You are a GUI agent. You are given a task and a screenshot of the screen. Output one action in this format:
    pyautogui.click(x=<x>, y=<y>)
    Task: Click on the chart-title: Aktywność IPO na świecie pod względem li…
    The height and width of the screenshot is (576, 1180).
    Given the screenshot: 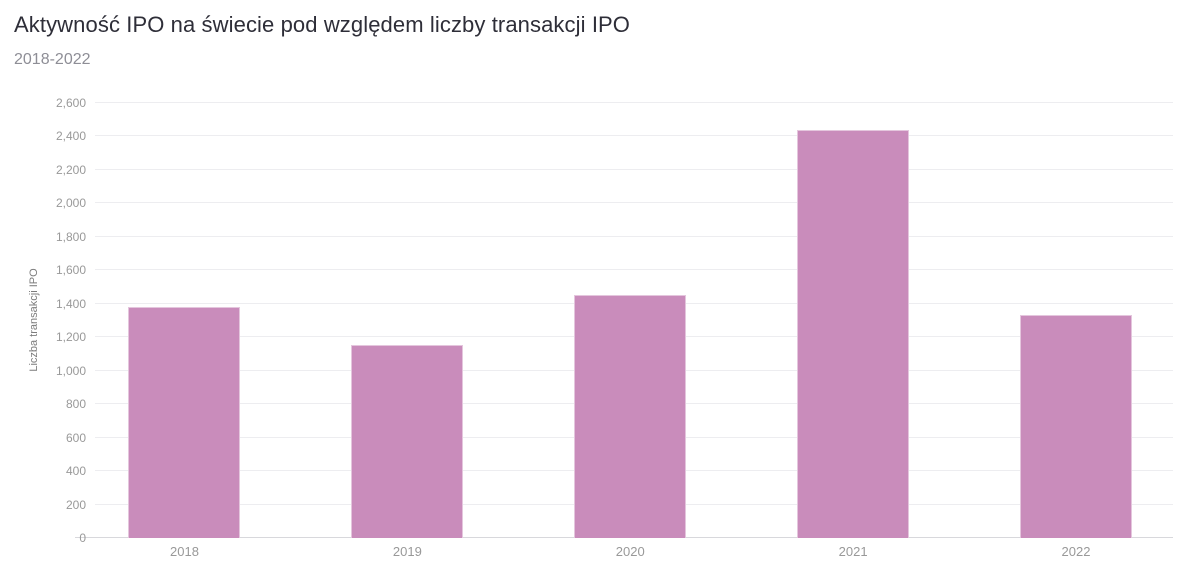 What is the action you would take?
    pyautogui.click(x=322, y=24)
    